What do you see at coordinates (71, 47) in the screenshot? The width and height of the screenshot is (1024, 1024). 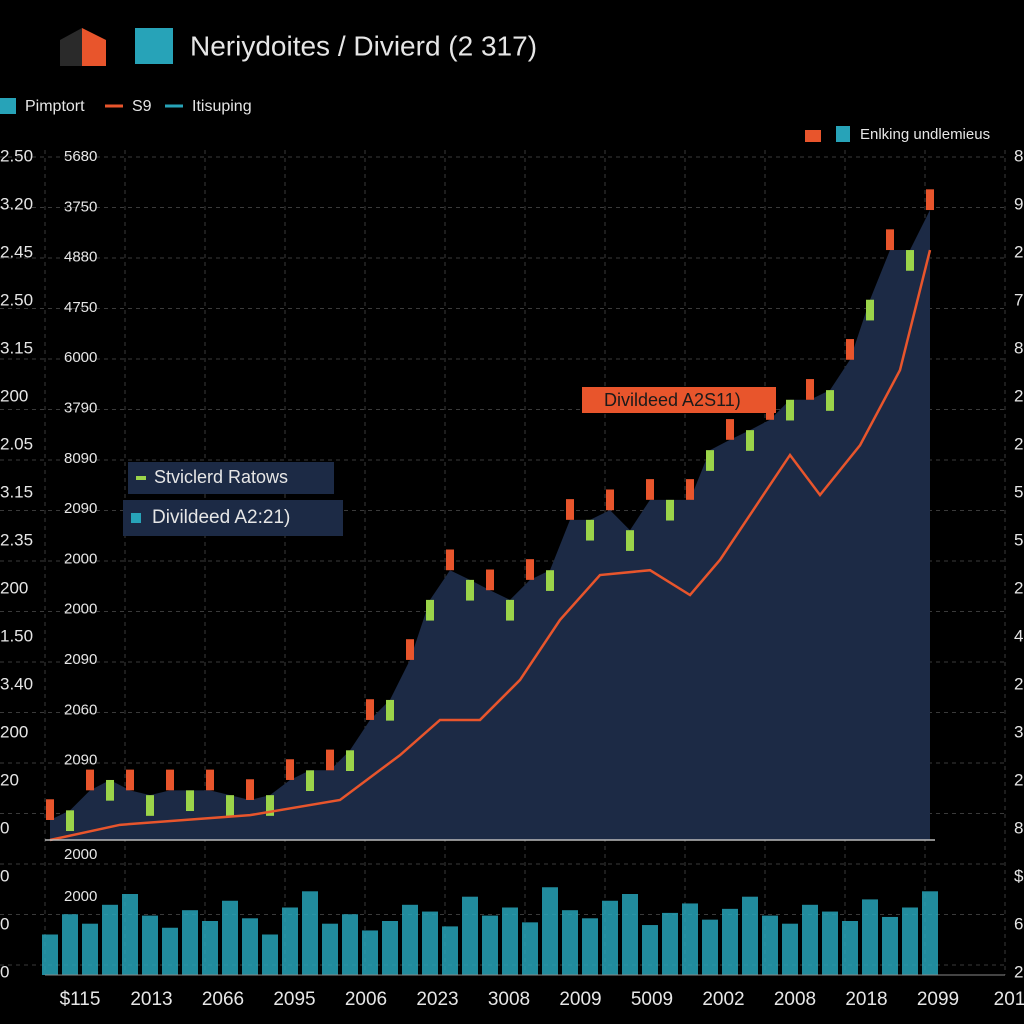 I see `logo-icon` at bounding box center [71, 47].